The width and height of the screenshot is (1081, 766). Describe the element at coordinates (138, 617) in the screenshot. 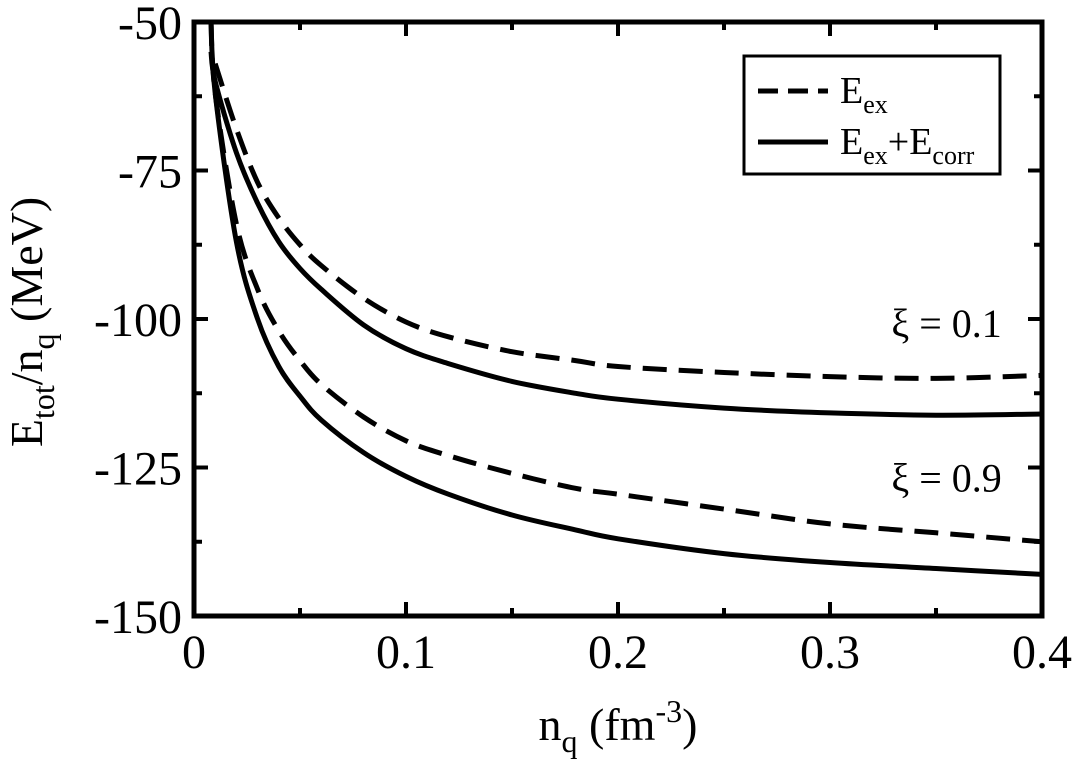

I see `y-tick-label-0: -150` at that location.